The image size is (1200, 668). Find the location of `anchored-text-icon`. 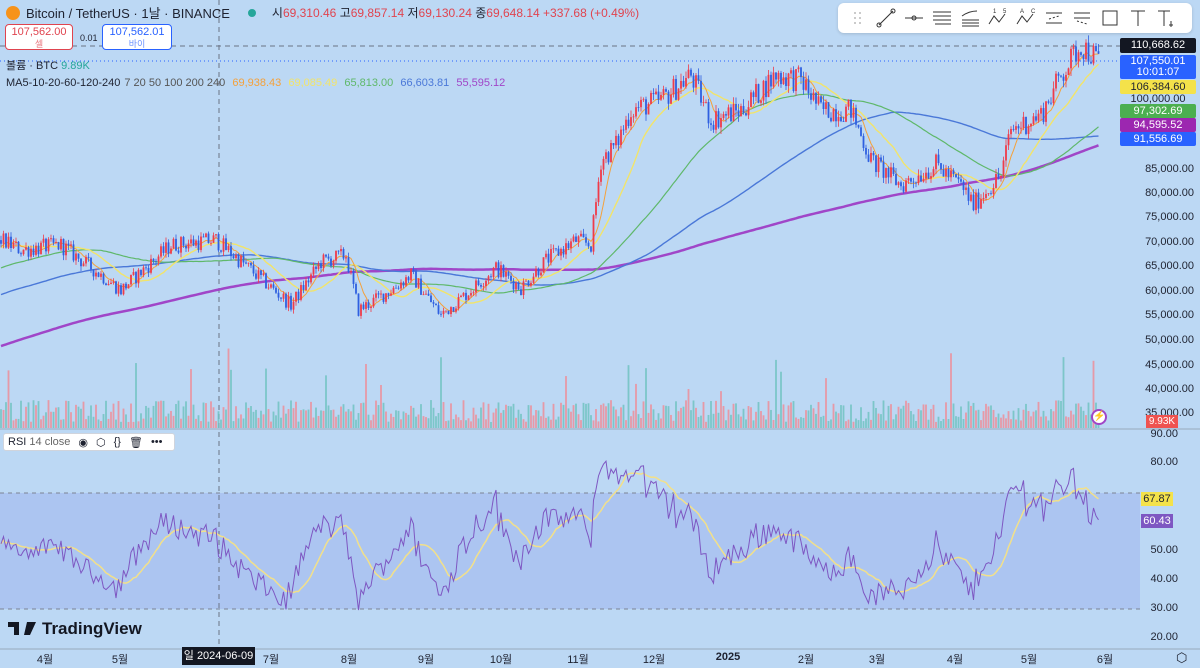

anchored-text-icon is located at coordinates (1166, 18).